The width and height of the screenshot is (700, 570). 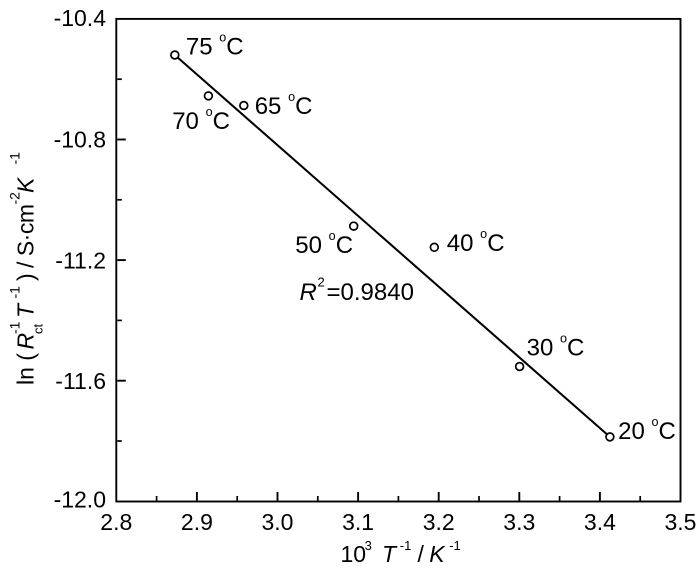 What do you see at coordinates (439, 522) in the screenshot?
I see `svg-text: 3.2` at bounding box center [439, 522].